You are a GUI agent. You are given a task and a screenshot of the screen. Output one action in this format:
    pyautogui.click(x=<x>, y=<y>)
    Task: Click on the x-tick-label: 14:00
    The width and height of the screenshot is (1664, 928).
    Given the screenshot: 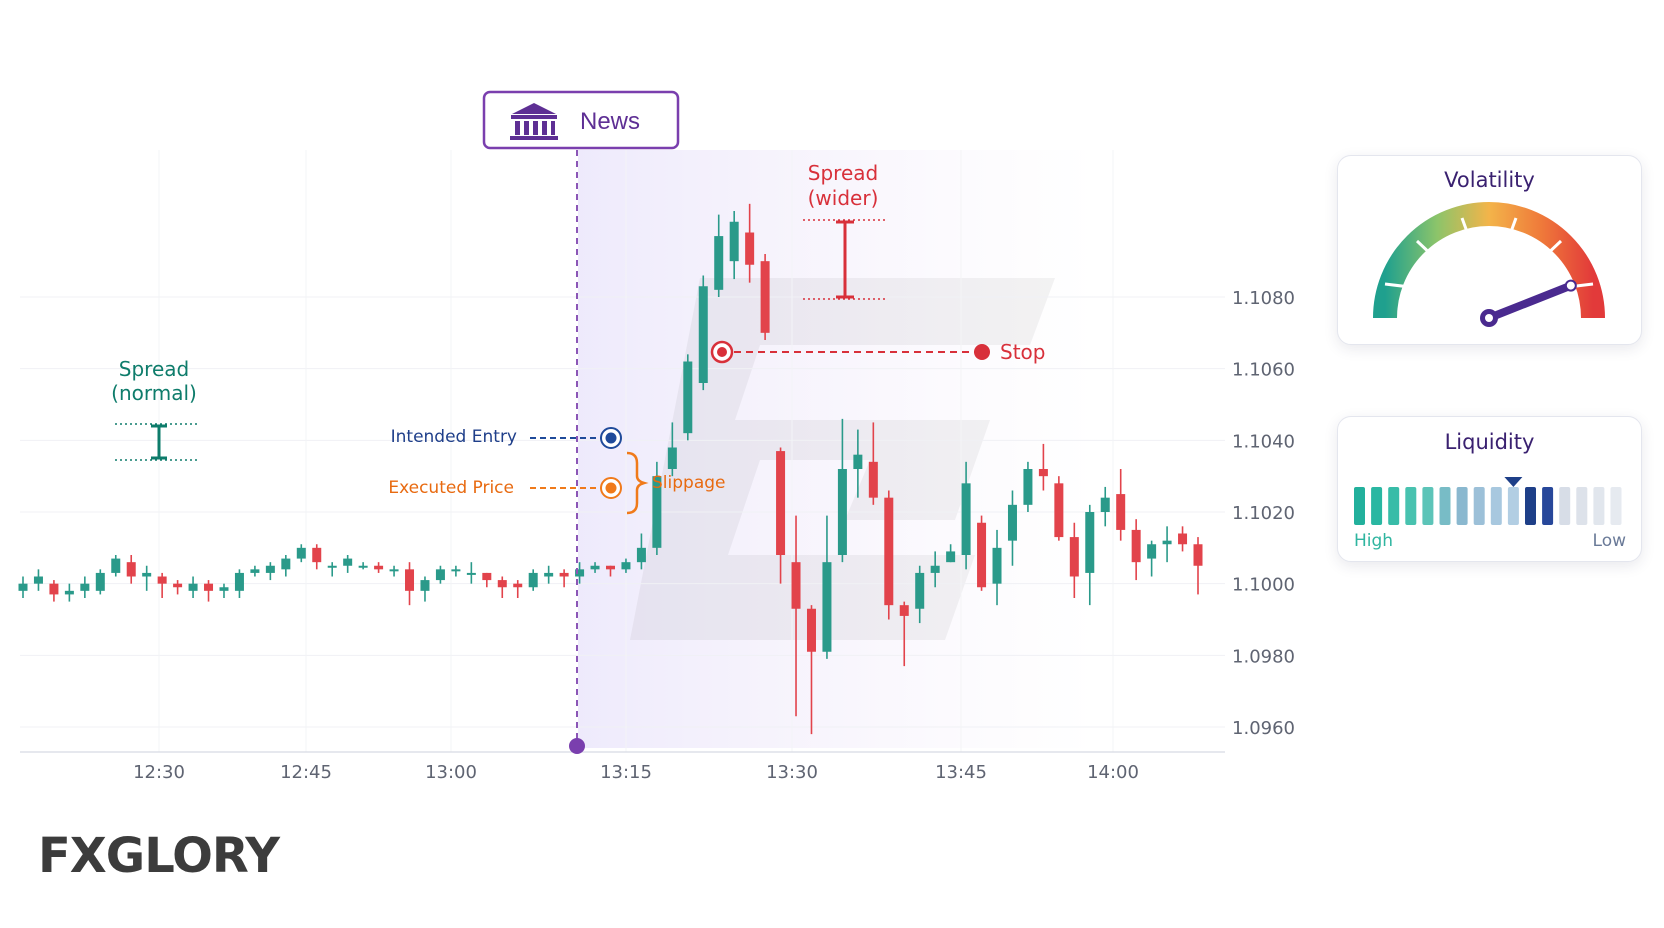 What is the action you would take?
    pyautogui.click(x=1113, y=772)
    